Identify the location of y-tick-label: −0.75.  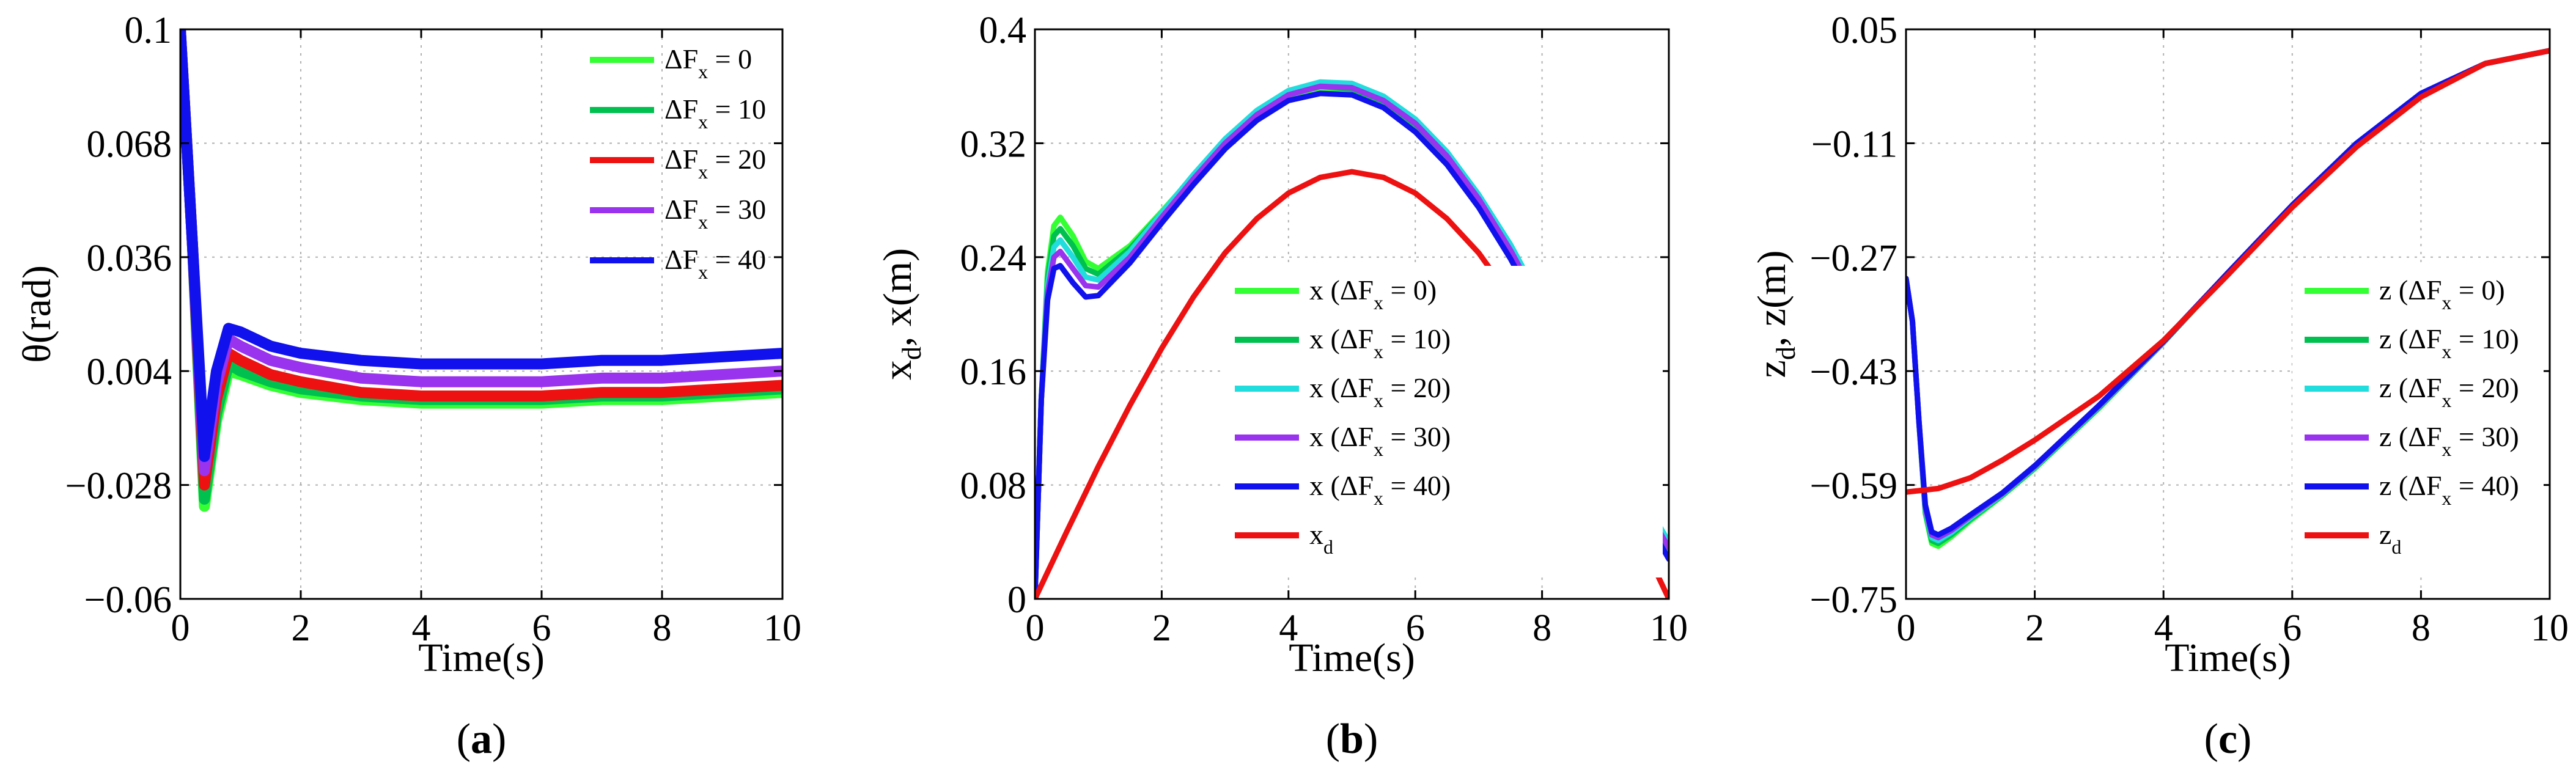
(1854, 600).